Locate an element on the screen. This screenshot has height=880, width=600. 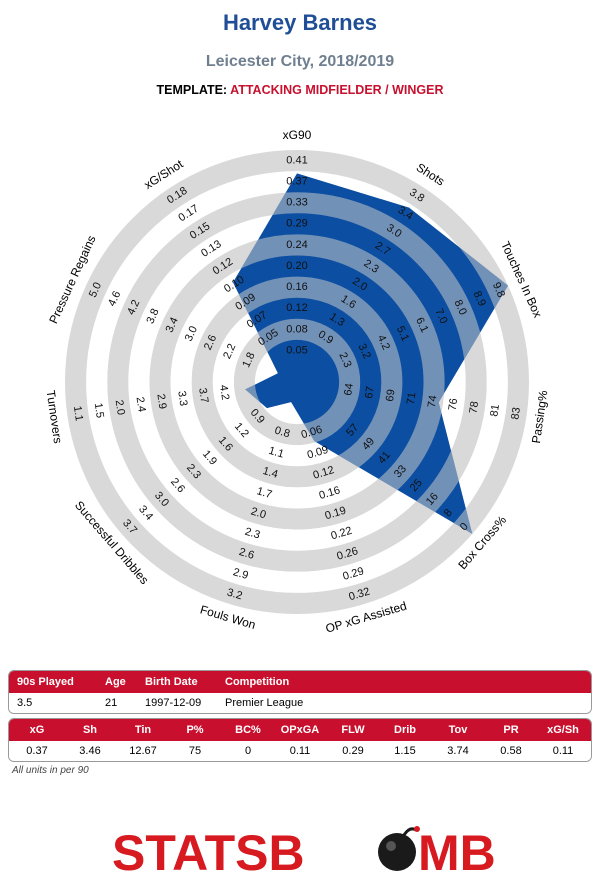
tick-label: 78 is located at coordinates (474, 408).